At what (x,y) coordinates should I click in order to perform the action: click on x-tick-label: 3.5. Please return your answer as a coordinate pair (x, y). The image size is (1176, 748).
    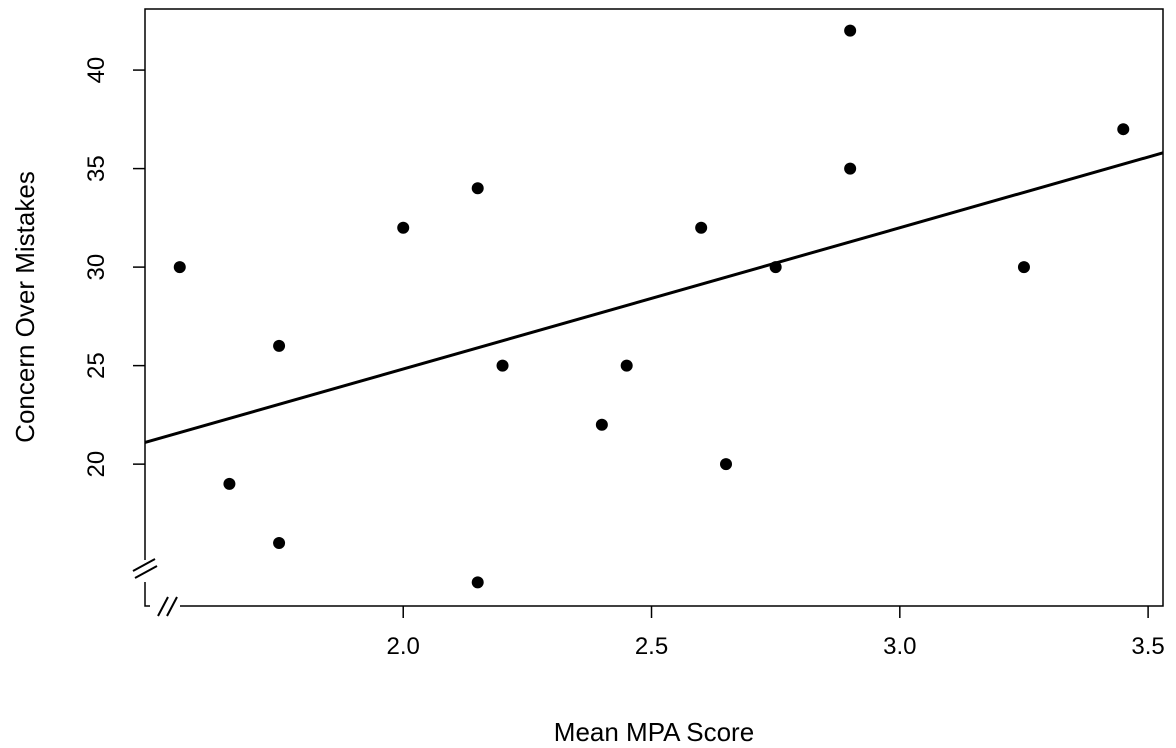
    Looking at the image, I should click on (1147, 646).